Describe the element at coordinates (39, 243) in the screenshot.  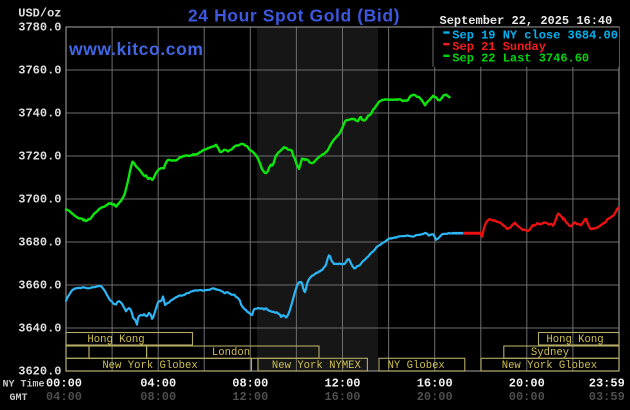
I see `svg-text: 3680.0` at that location.